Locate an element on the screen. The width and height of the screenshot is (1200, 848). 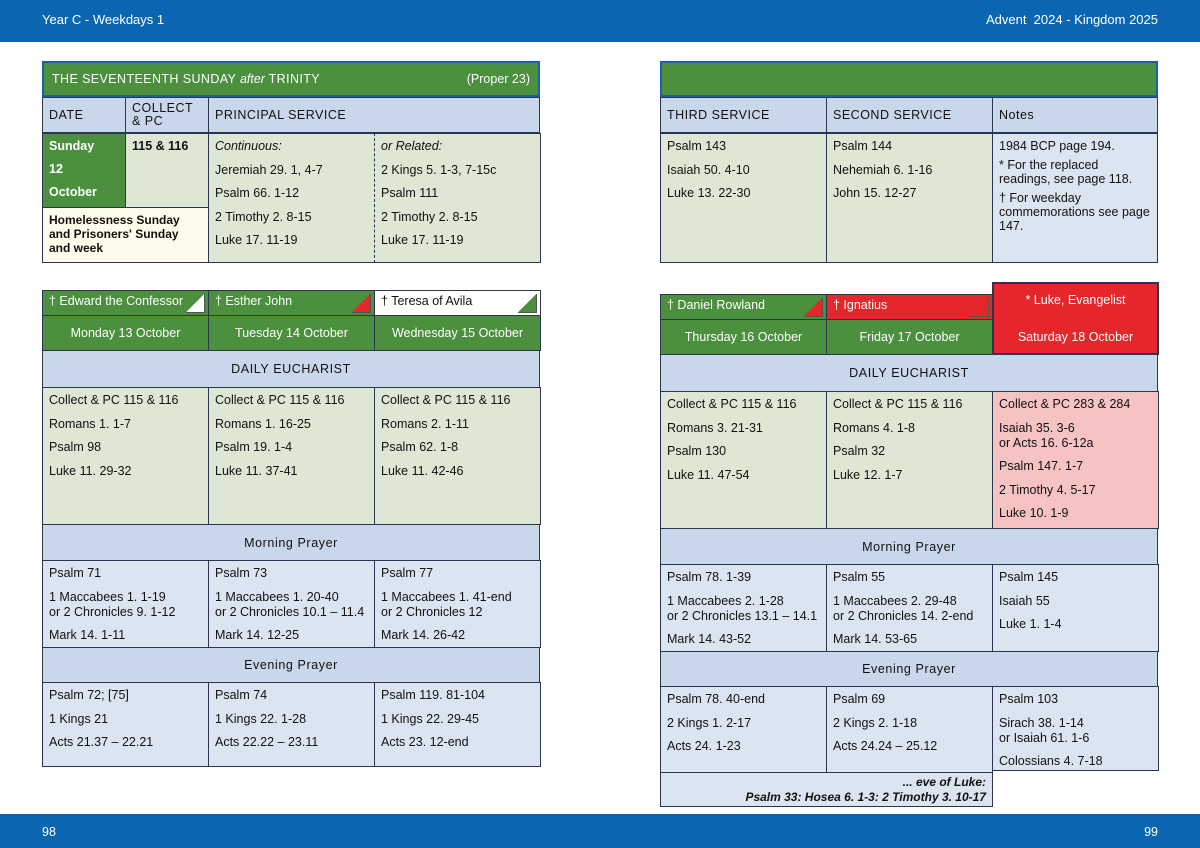
reading: Romans 1. 1-7 is located at coordinates (90, 423).